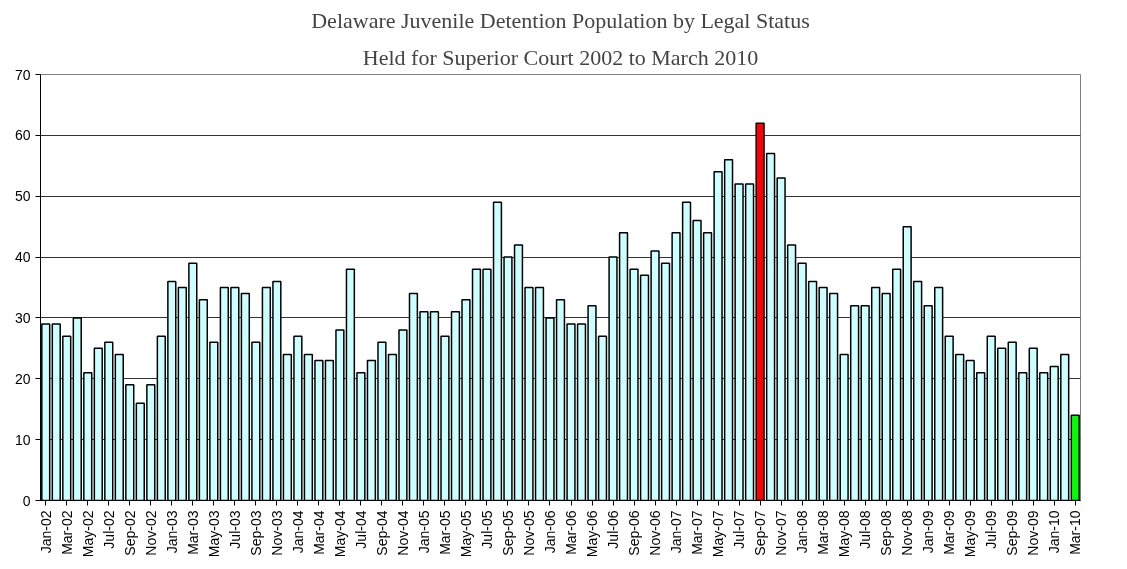 Image resolution: width=1127 pixels, height=569 pixels. What do you see at coordinates (844, 534) in the screenshot?
I see `x-tick-label: May-08` at bounding box center [844, 534].